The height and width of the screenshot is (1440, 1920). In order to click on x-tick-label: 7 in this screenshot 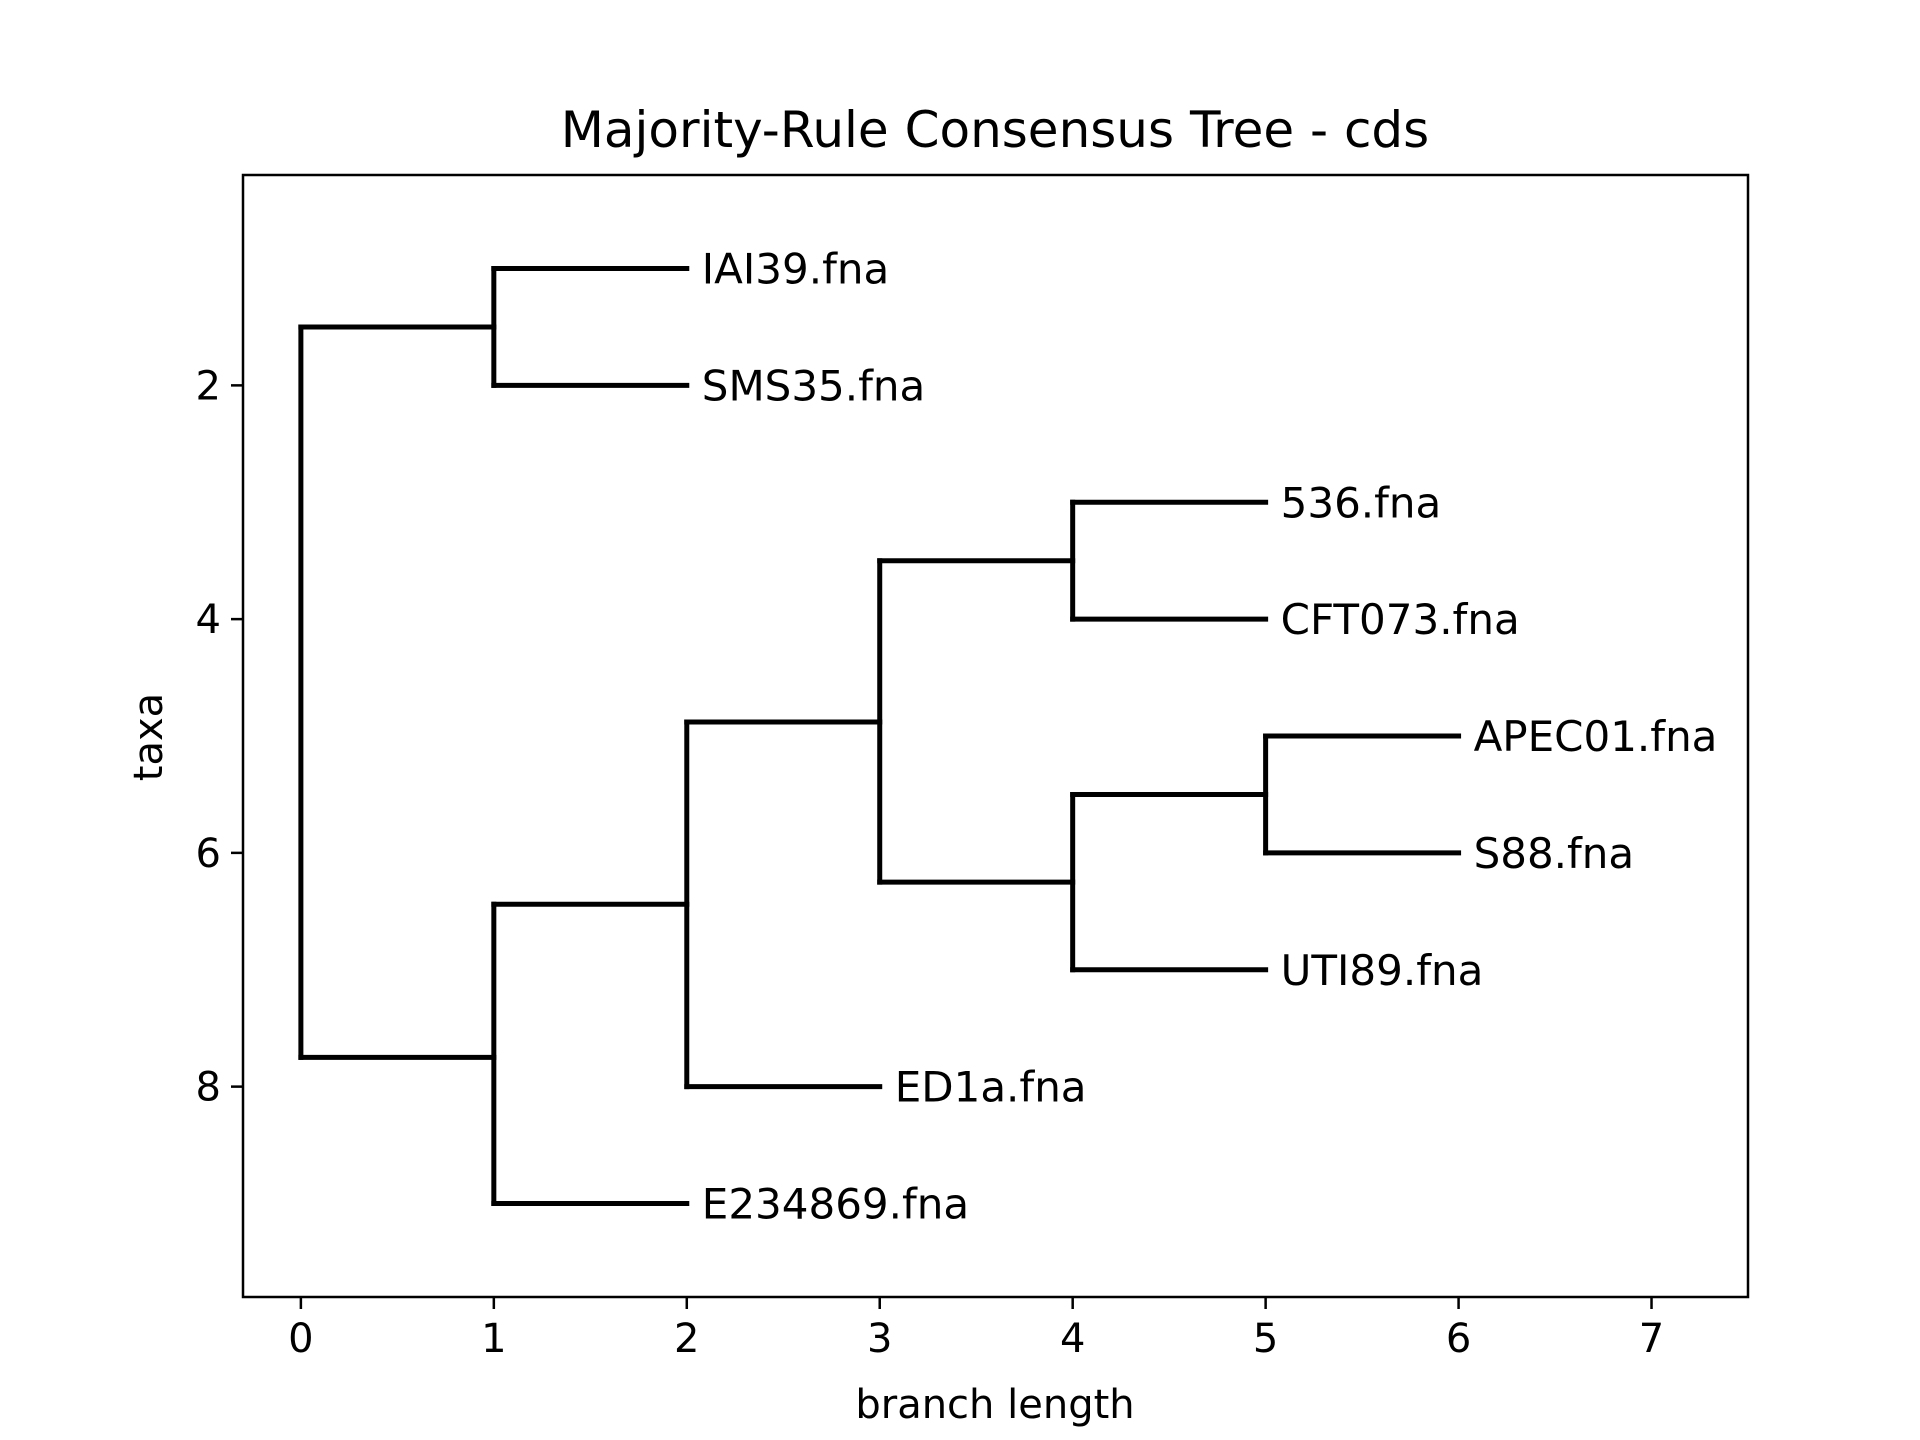, I will do `click(1651, 1339)`.